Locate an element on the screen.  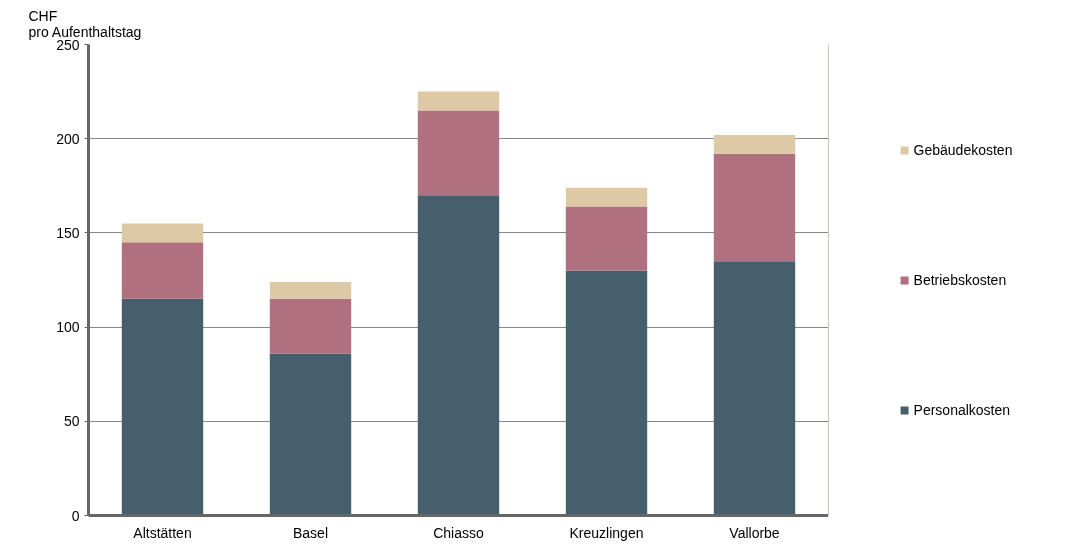
x-tick-label: Kreuzlingen is located at coordinates (606, 532).